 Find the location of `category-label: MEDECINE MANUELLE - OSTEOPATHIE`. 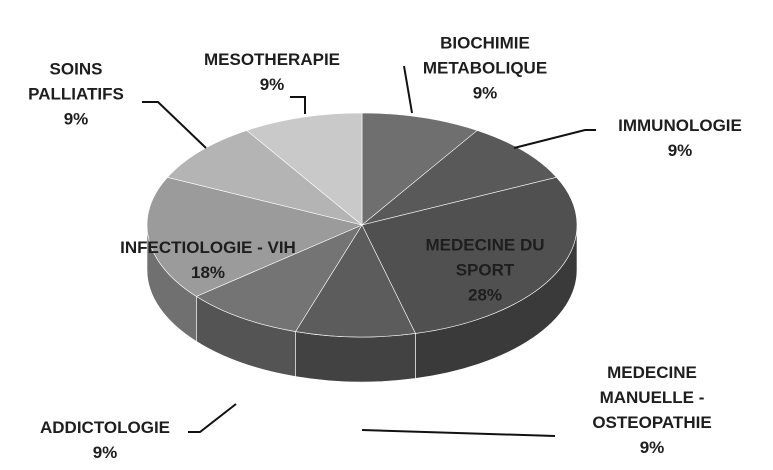

category-label: MEDECINE MANUELLE - OSTEOPATHIE is located at coordinates (652, 397).